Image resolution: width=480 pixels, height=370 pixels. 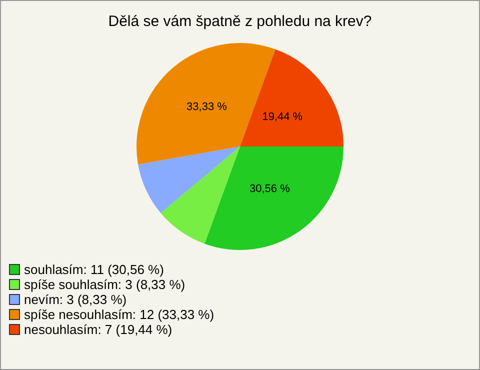 I want to click on legend-label: souhlasím: 11 (30,56 %), so click(x=94, y=269).